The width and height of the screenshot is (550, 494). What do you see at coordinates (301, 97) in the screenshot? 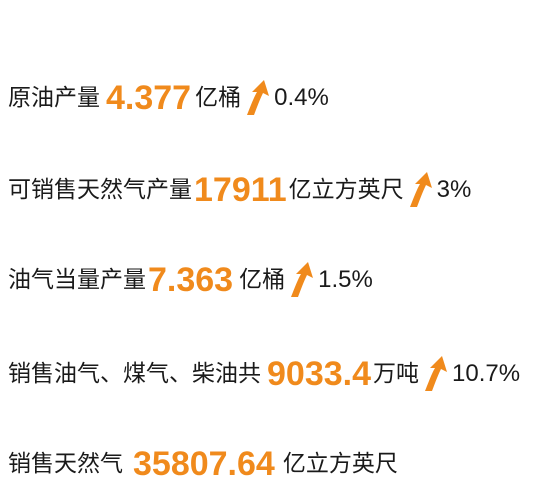
I see `stat-change: 0.4%` at bounding box center [301, 97].